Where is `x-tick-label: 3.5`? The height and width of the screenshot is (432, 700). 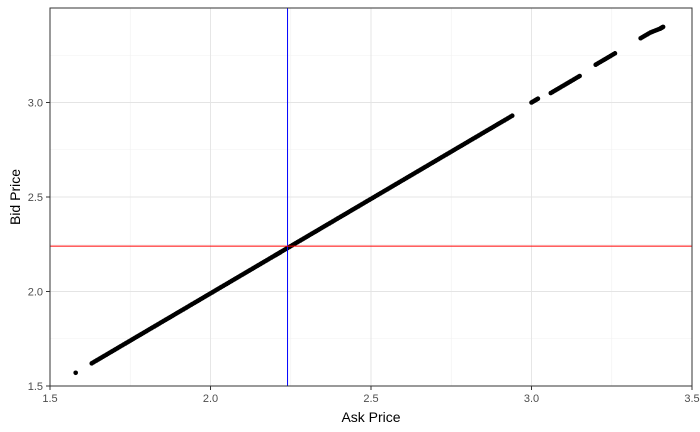 x-tick-label: 3.5 is located at coordinates (691, 399).